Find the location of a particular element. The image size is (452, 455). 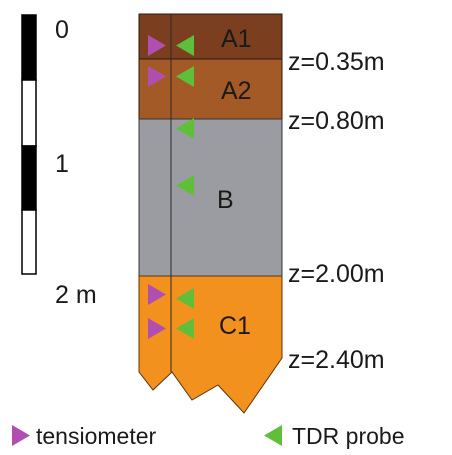

depth-label-2-00: z=2.00m is located at coordinates (336, 274).